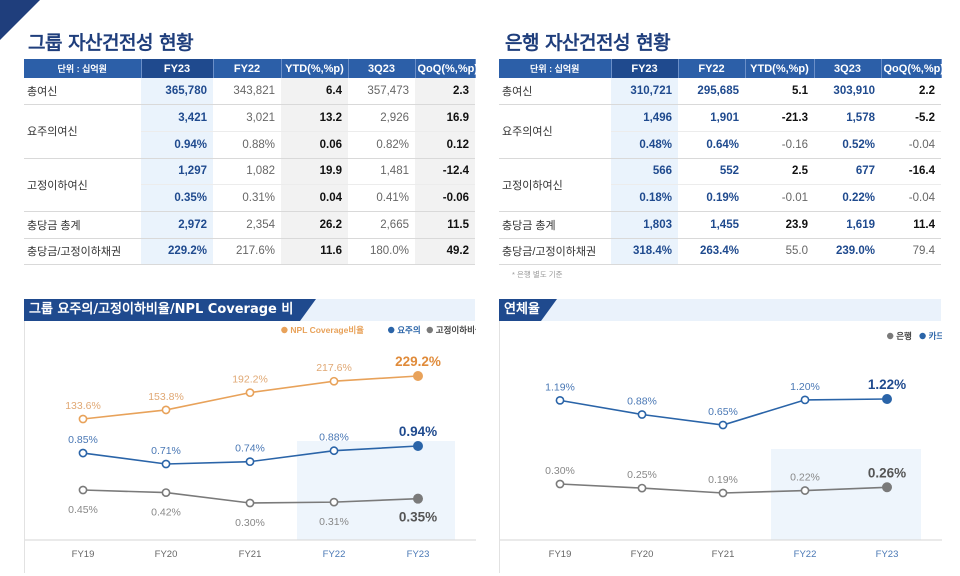 The height and width of the screenshot is (576, 960). What do you see at coordinates (334, 554) in the screenshot?
I see `x-tick-label: FY22` at bounding box center [334, 554].